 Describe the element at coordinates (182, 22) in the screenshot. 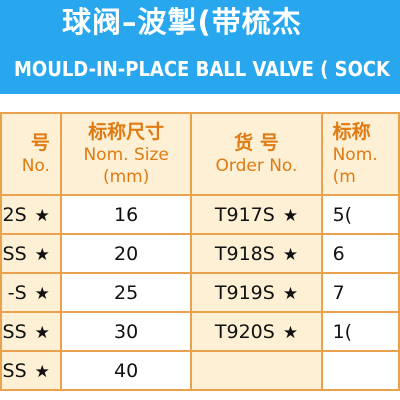

I see `title-chinese: 球阀–波掣(带梳杰` at that location.